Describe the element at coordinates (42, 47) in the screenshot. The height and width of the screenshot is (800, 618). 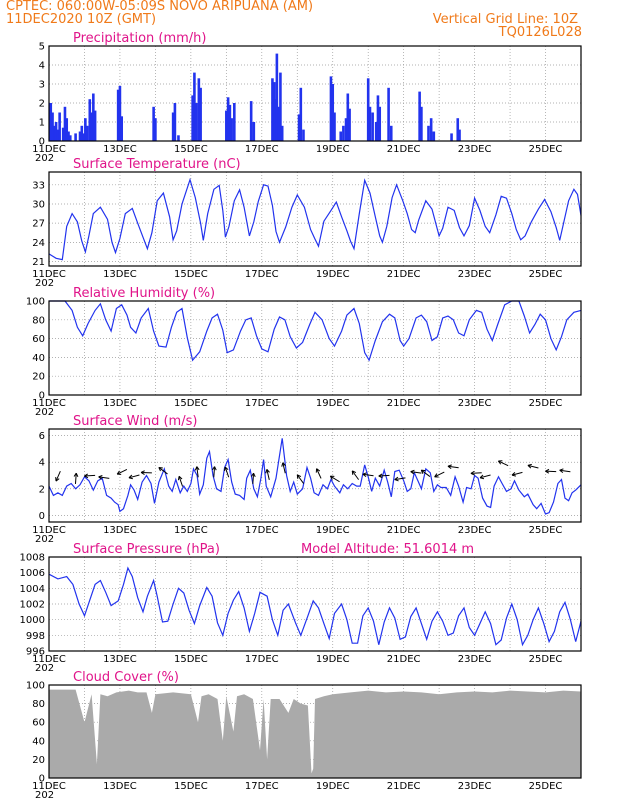
I see `y-tick-label: 5` at that location.